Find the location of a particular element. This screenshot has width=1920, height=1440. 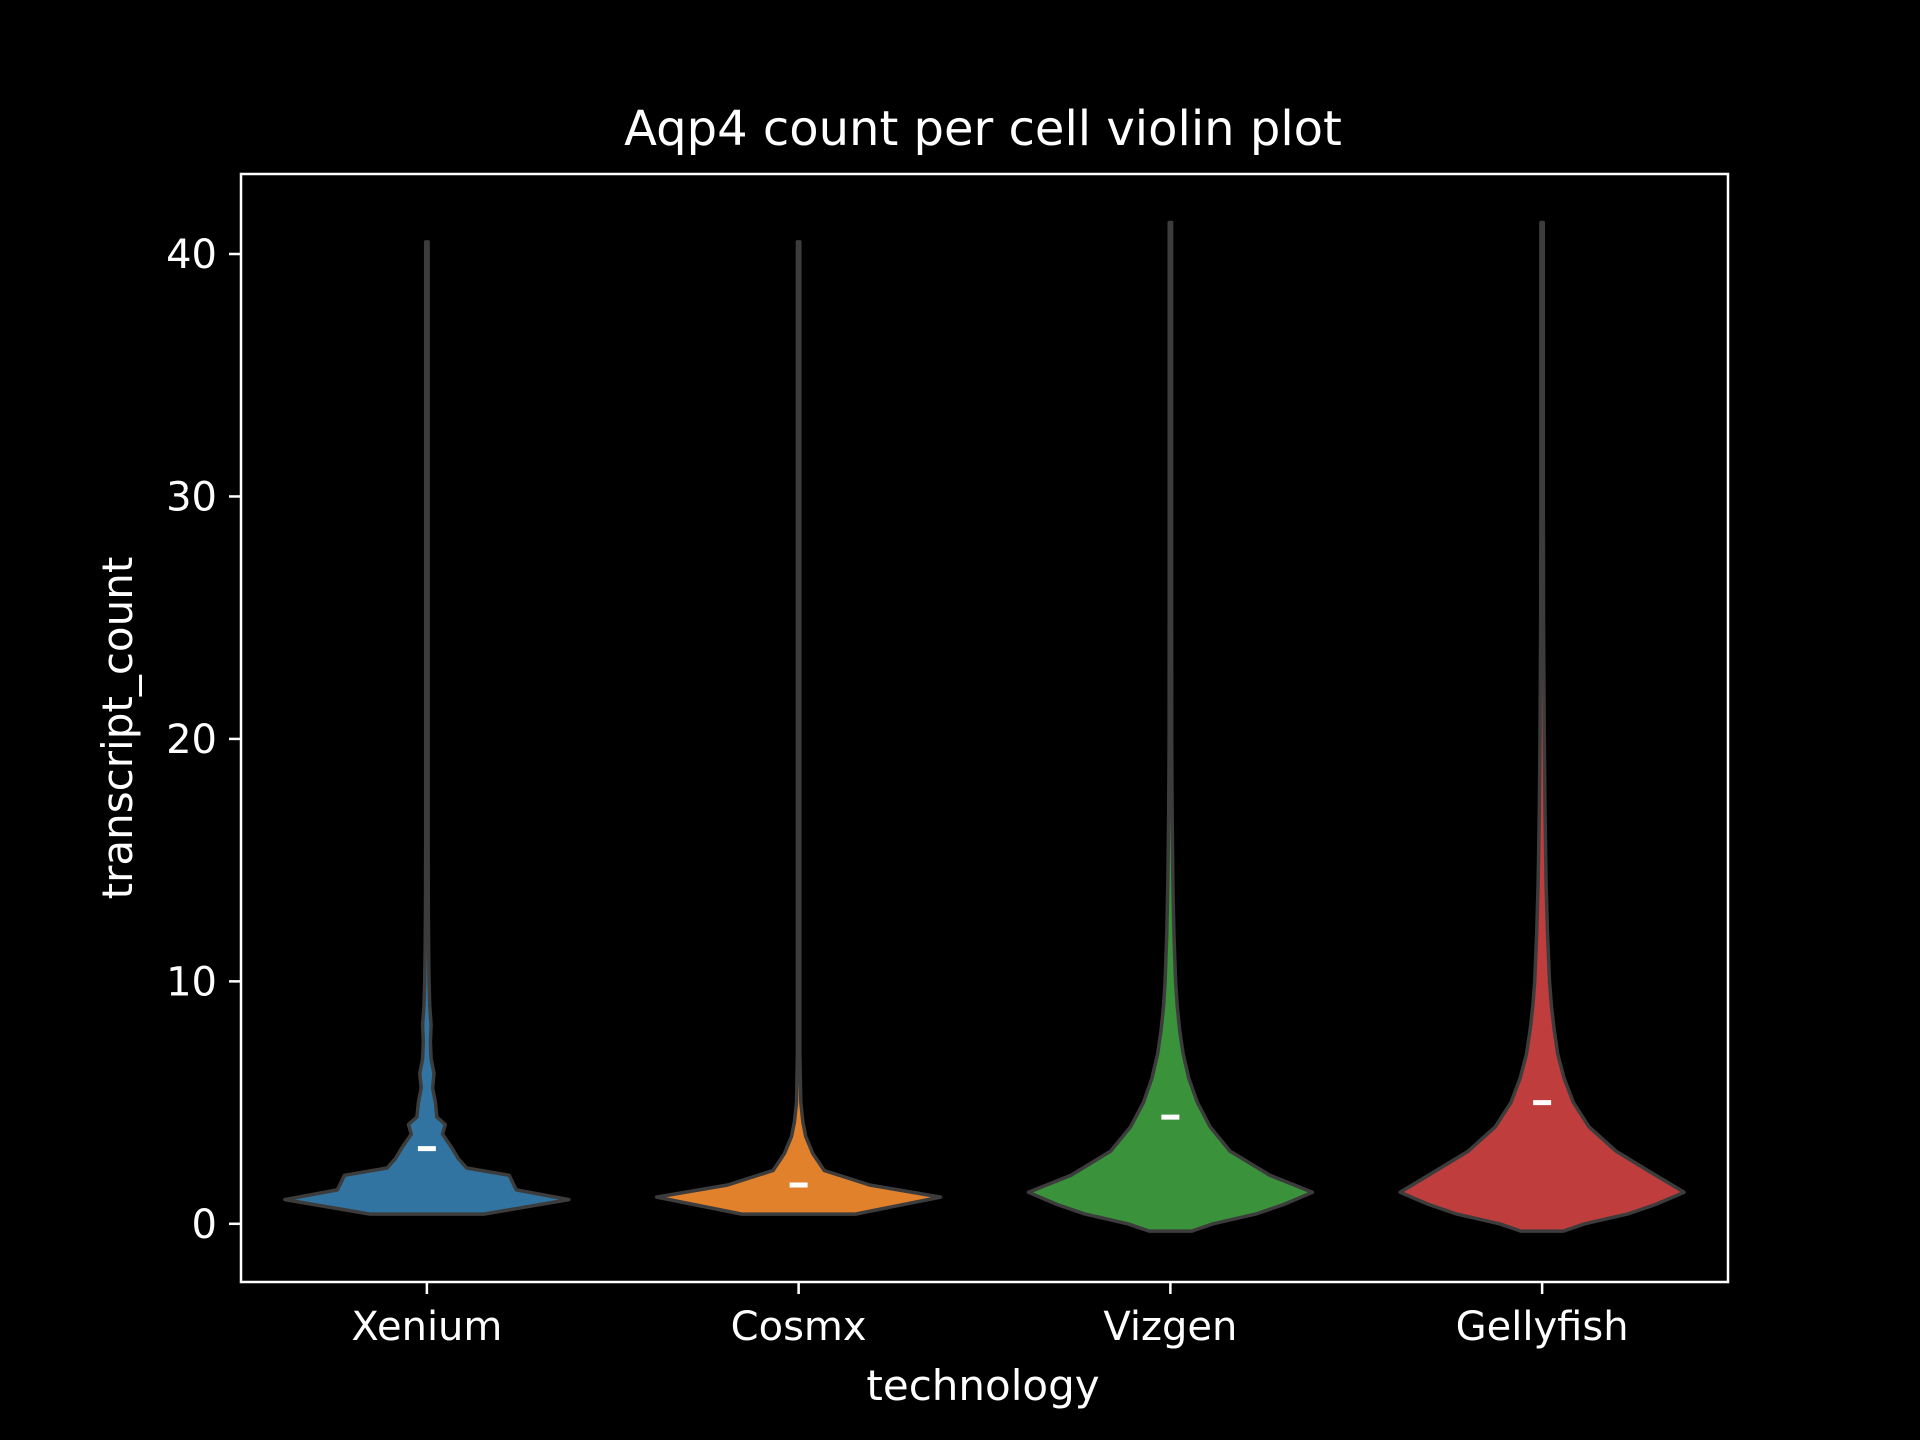

x-tick-label: Vizgen is located at coordinates (1170, 1327).